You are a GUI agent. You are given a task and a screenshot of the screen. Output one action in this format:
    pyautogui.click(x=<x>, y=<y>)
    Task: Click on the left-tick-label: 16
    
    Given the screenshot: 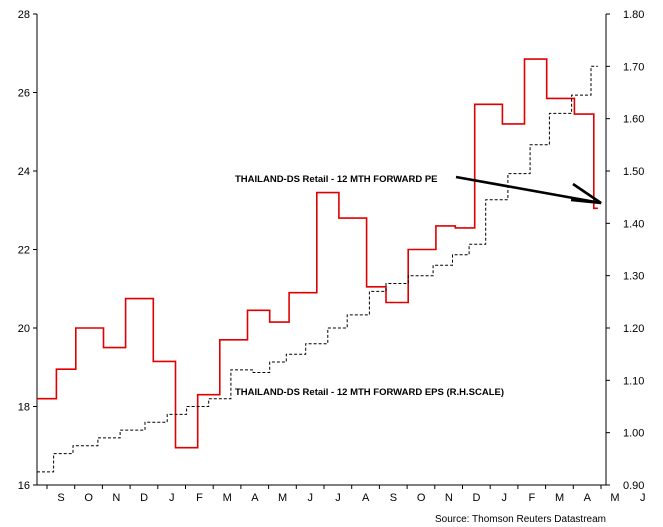 What is the action you would take?
    pyautogui.click(x=24, y=486)
    